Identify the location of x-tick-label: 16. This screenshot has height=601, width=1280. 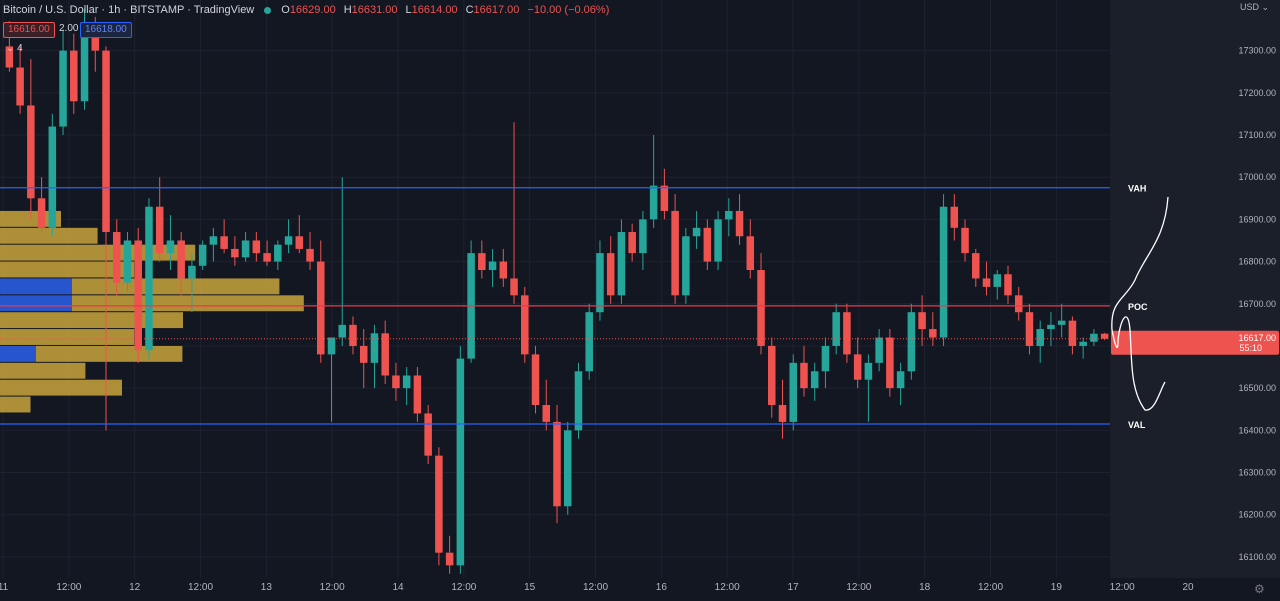
(662, 587).